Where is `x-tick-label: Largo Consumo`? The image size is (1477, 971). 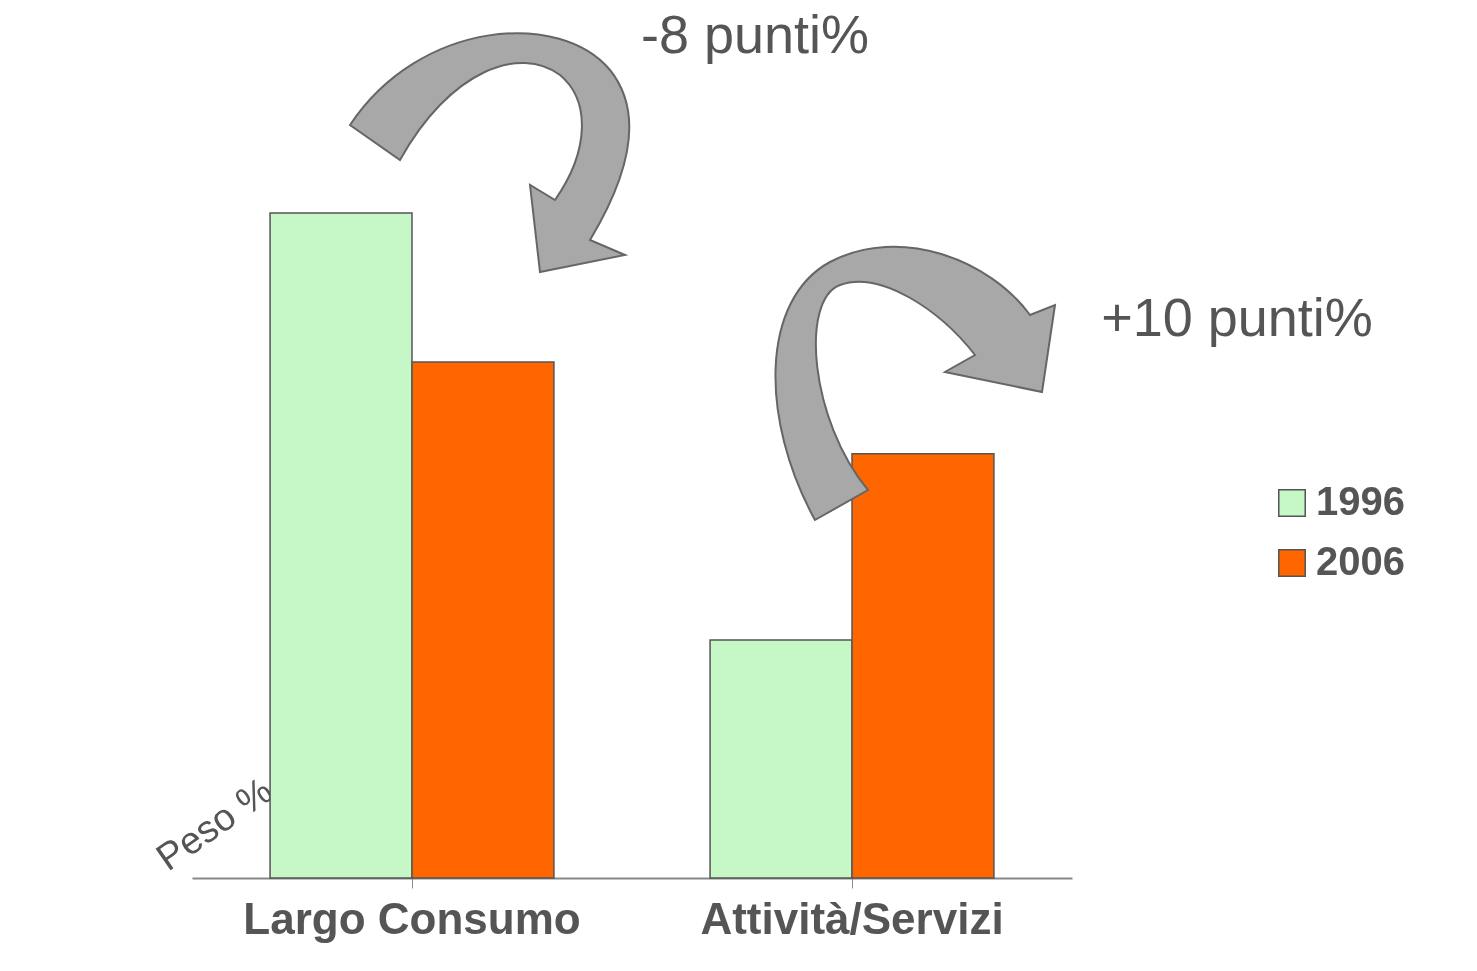 x-tick-label: Largo Consumo is located at coordinates (412, 918).